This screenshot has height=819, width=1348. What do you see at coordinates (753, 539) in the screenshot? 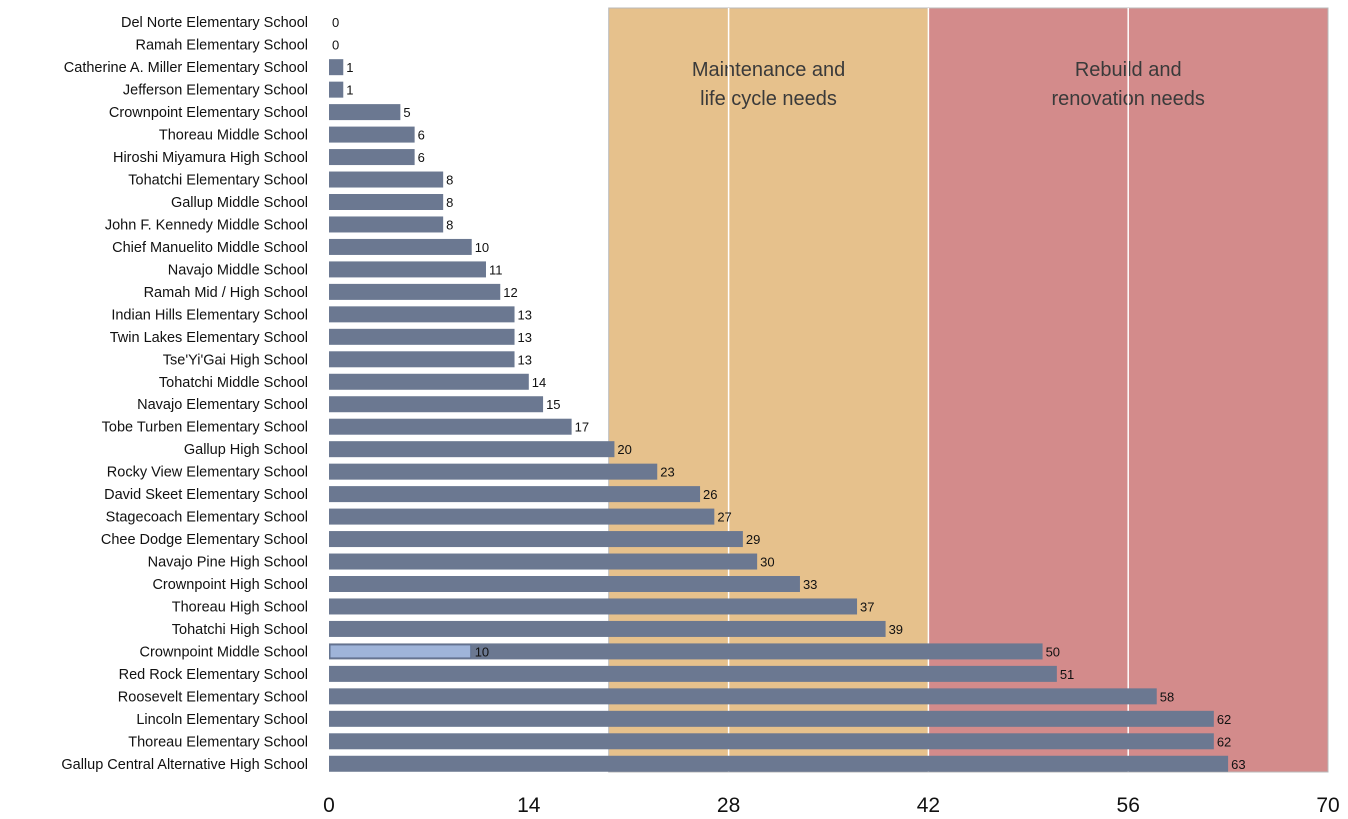
I see `value-label: 29` at bounding box center [753, 539].